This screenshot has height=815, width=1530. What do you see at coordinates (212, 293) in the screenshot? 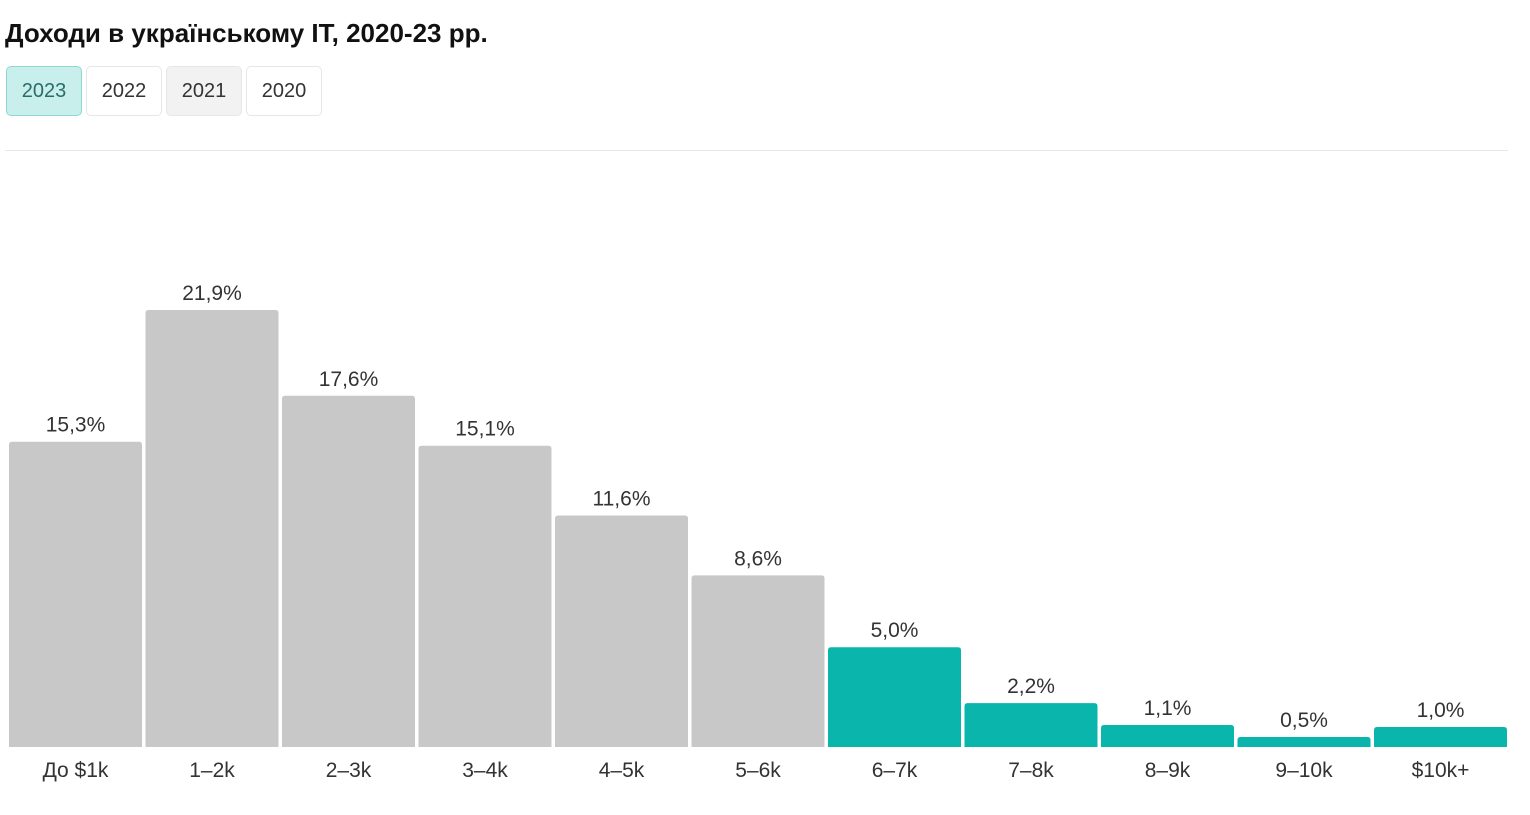
I see `value-label: 21,9%` at bounding box center [212, 293].